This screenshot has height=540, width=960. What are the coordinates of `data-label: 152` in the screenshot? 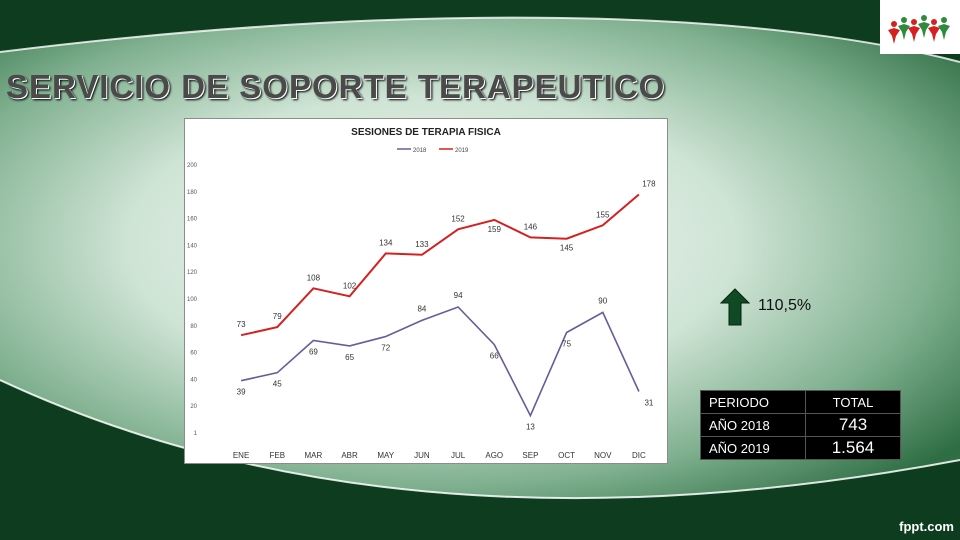 It's located at (458, 218).